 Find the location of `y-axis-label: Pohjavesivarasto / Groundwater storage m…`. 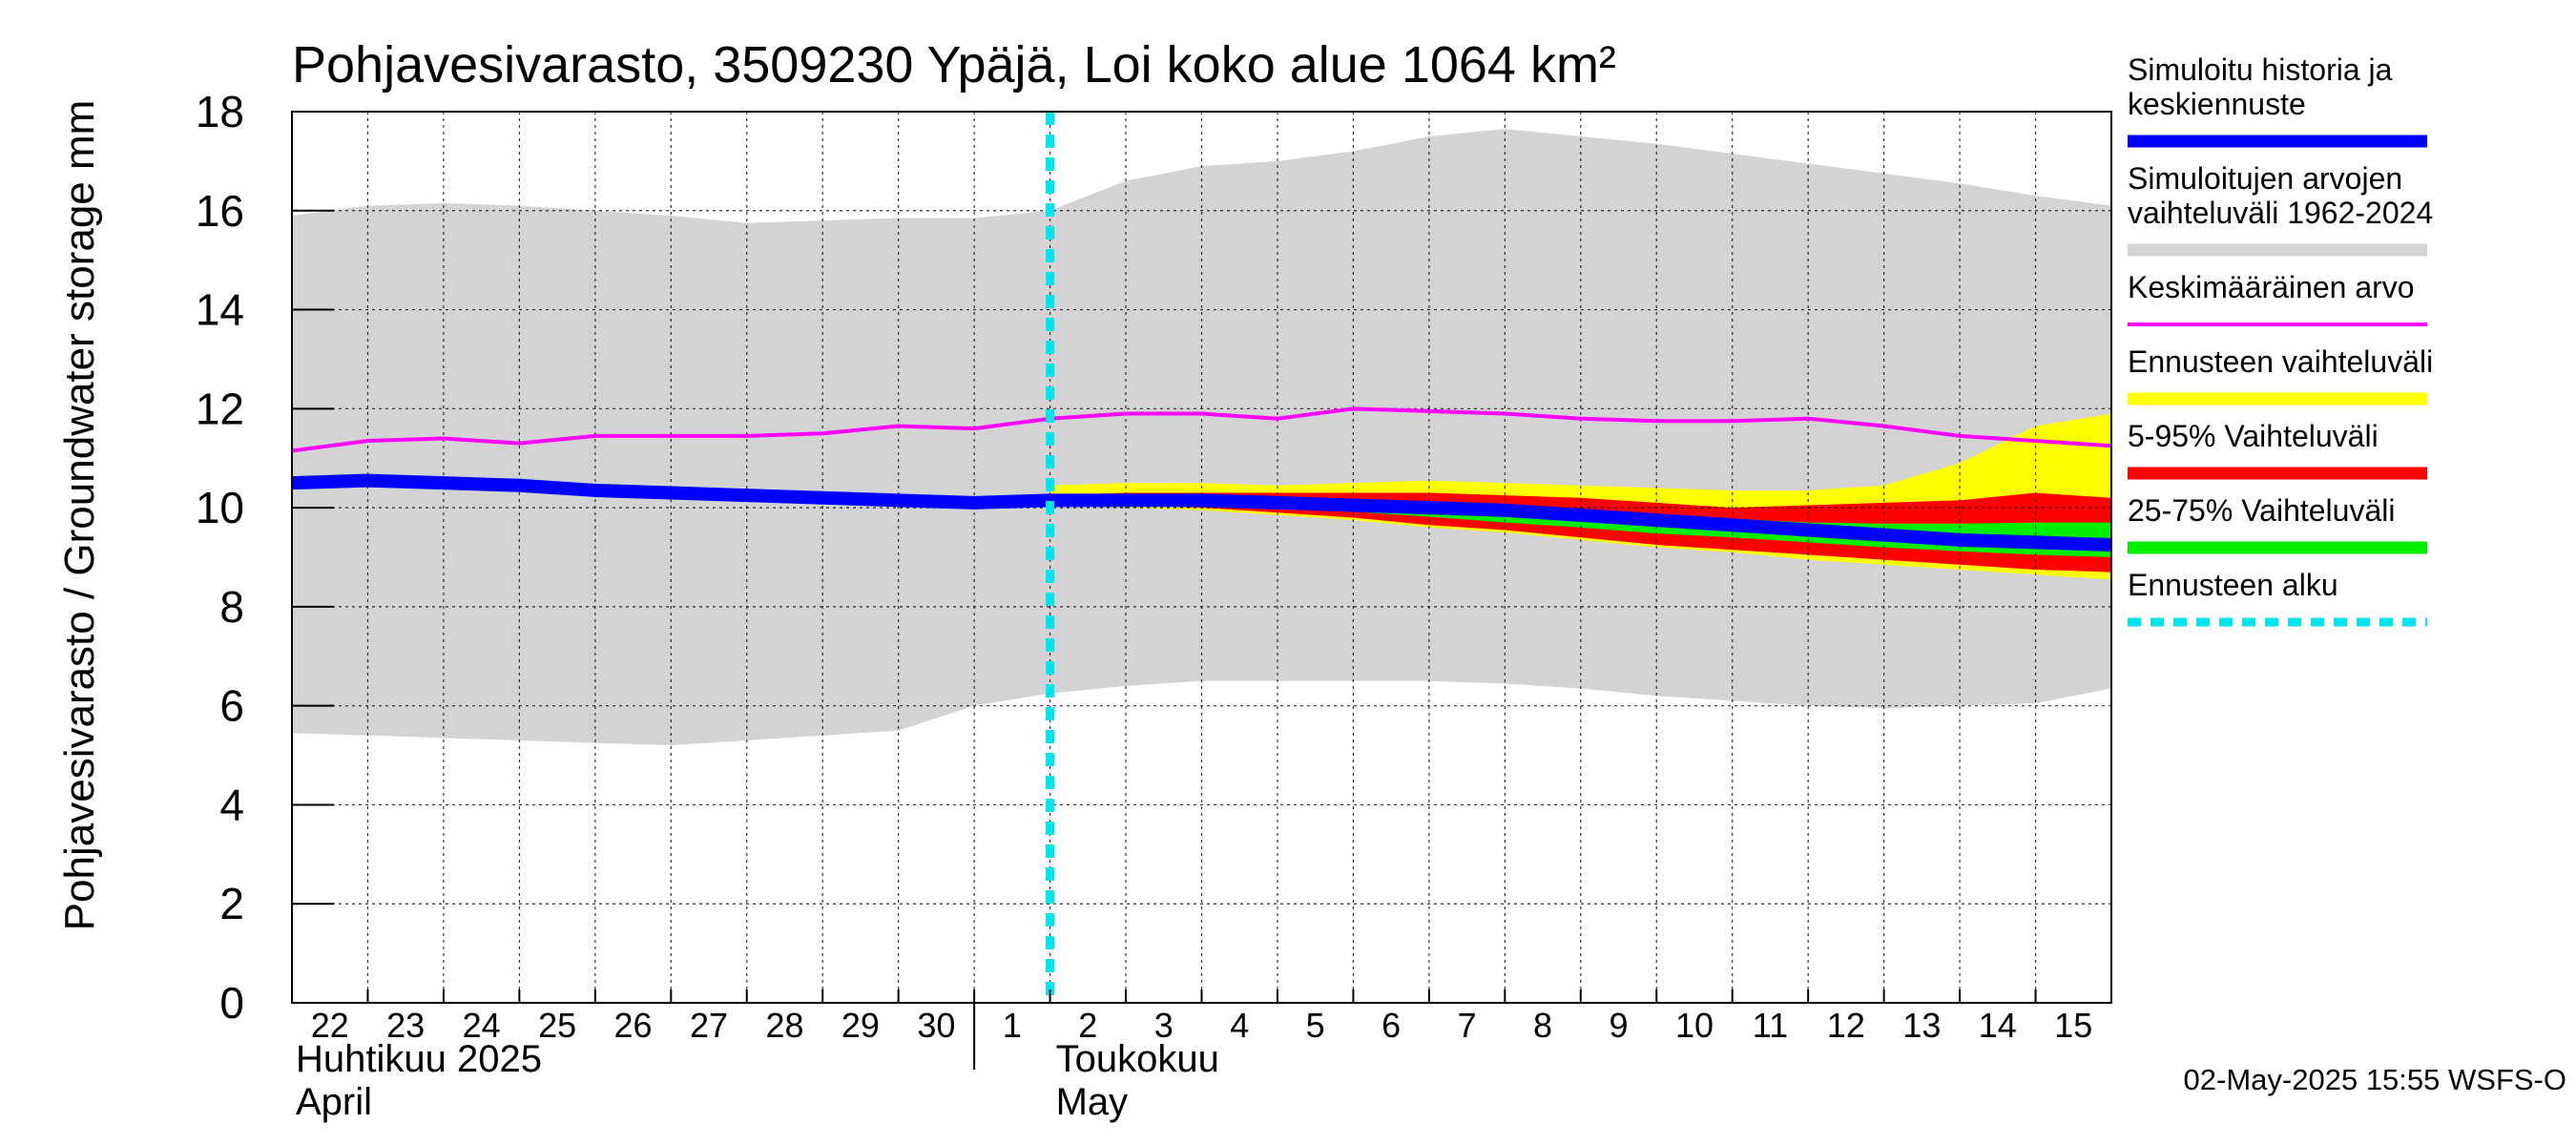

y-axis-label: Pohjavesivarasto / Groundwater storage m… is located at coordinates (79, 516).